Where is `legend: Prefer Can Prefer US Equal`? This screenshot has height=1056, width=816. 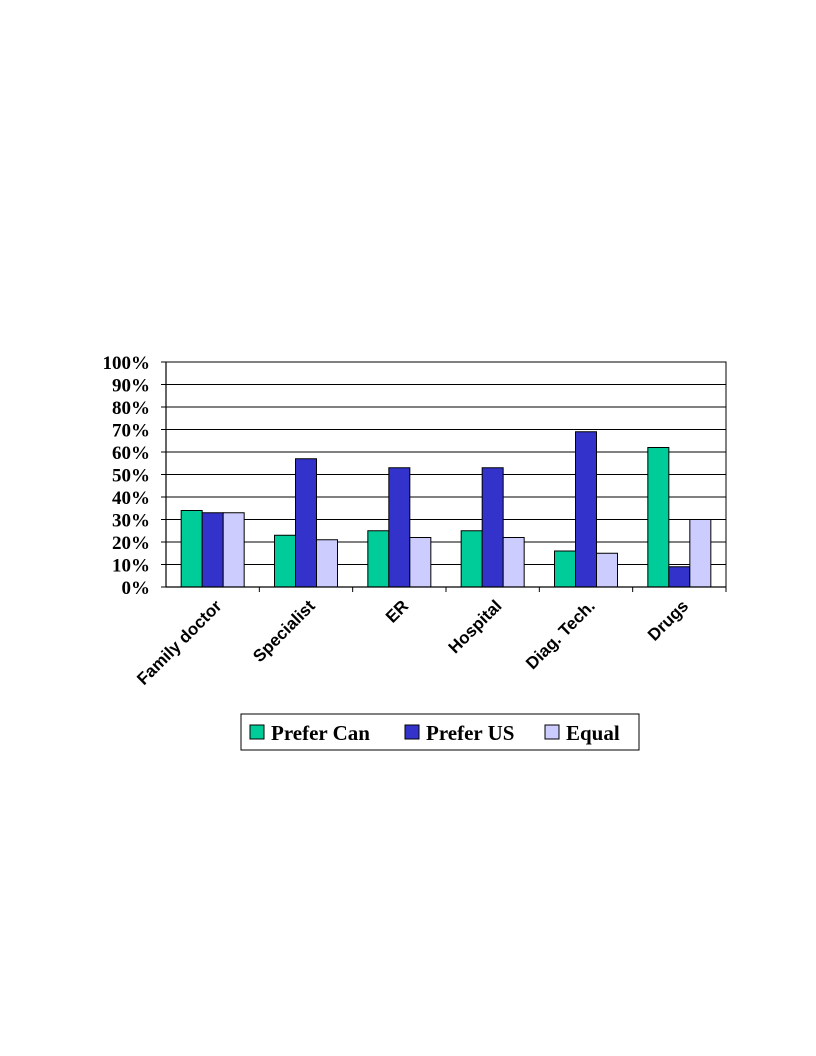 legend: Prefer Can Prefer US Equal is located at coordinates (440, 732).